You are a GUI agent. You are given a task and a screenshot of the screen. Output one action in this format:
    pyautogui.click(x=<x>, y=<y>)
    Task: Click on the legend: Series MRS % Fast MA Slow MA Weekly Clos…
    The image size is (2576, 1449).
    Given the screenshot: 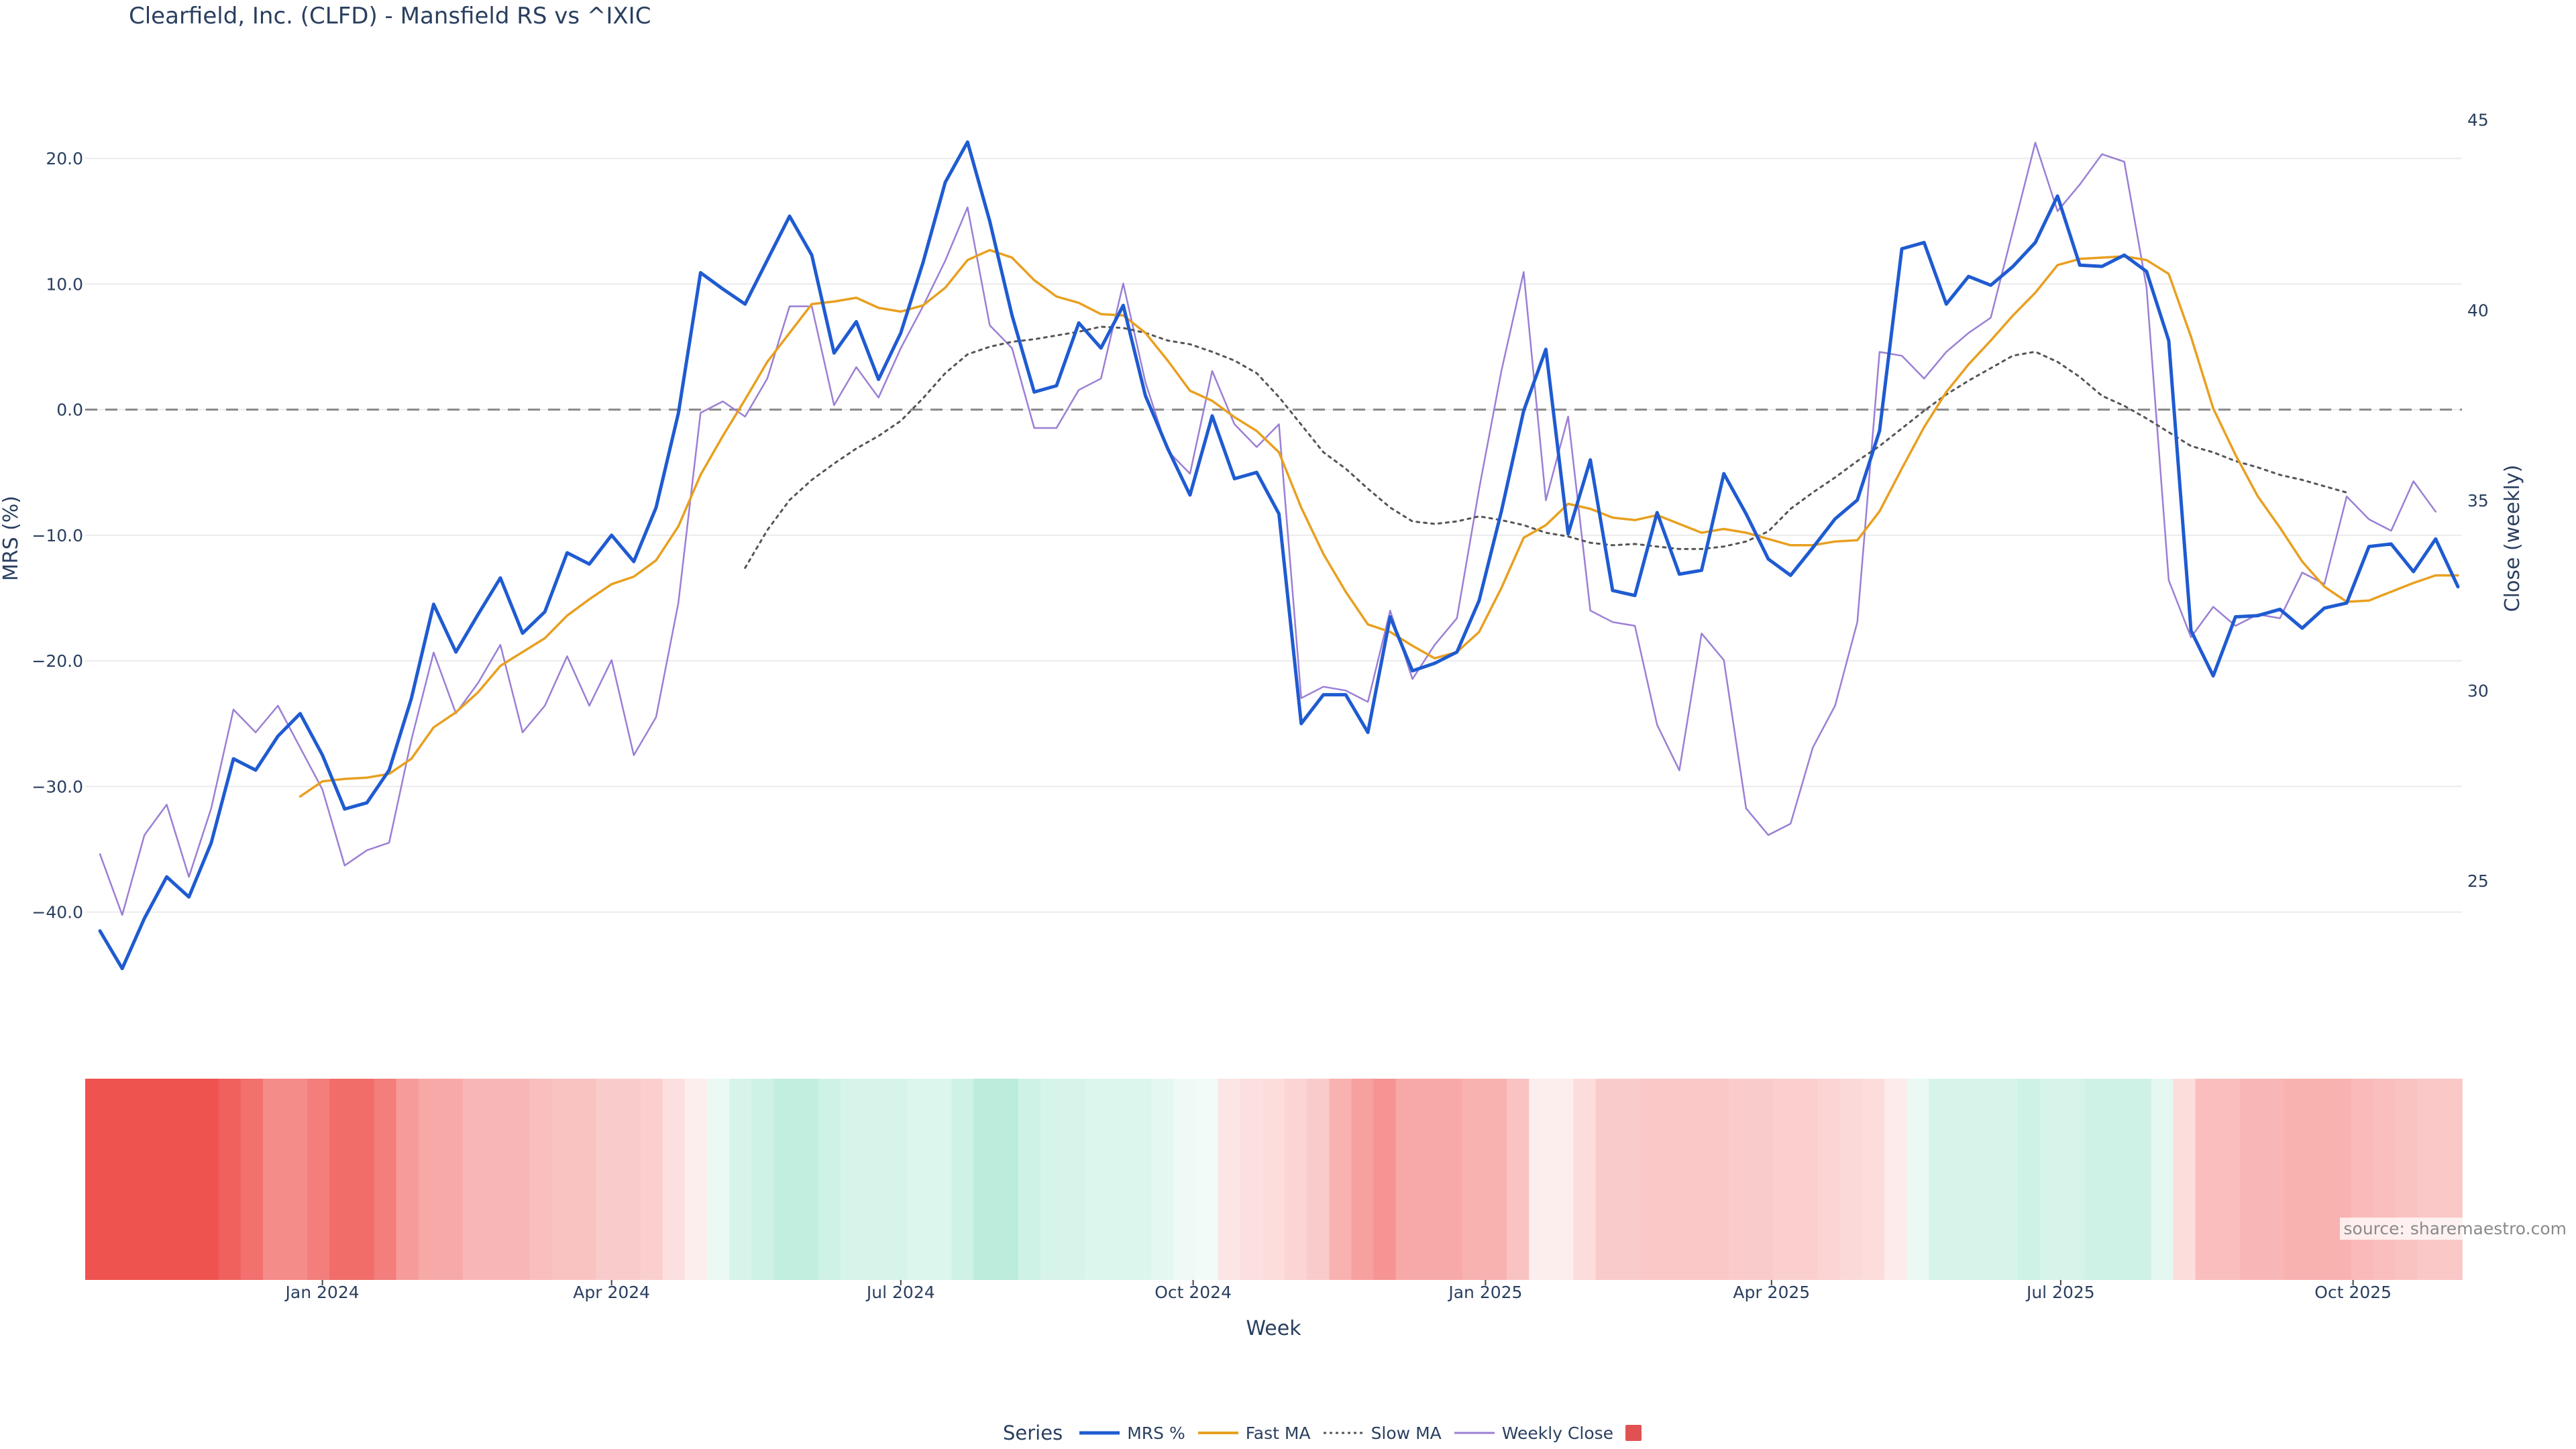 What is the action you would take?
    pyautogui.click(x=1322, y=1433)
    